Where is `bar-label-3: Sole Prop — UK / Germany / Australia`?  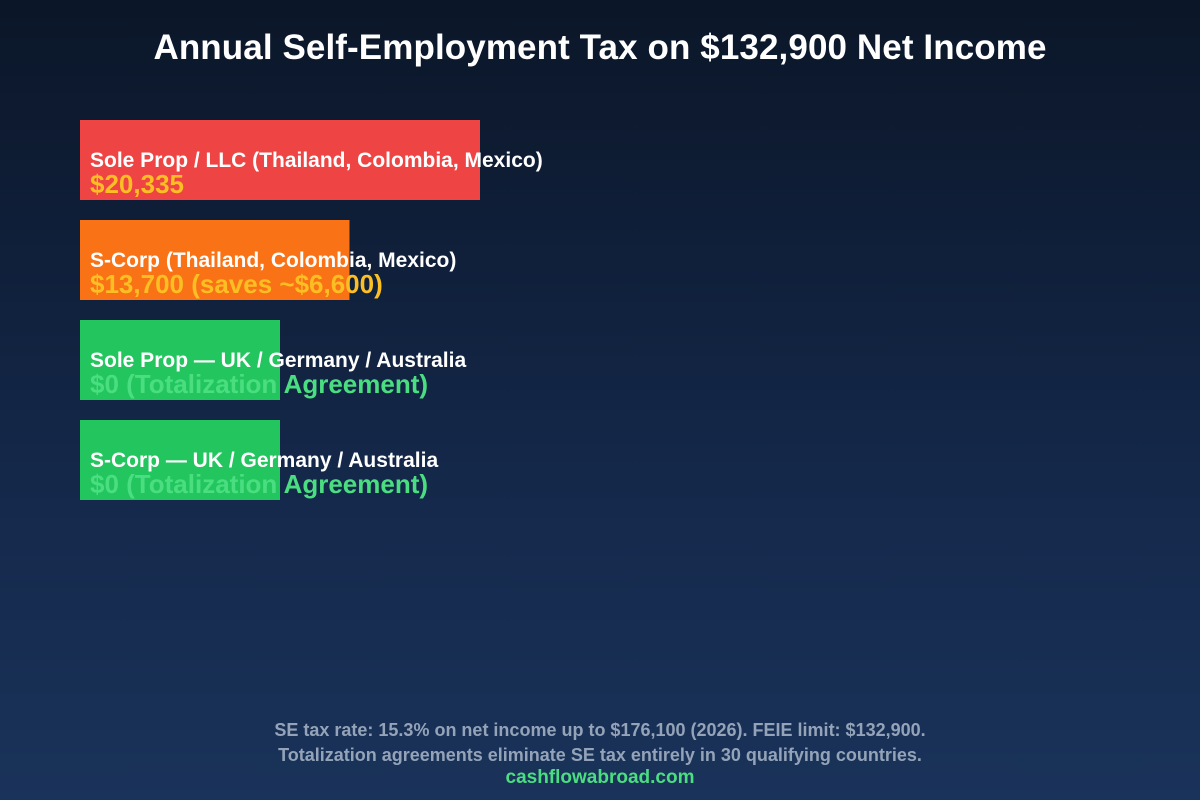
bar-label-3: Sole Prop — UK / Germany / Australia is located at coordinates (278, 360).